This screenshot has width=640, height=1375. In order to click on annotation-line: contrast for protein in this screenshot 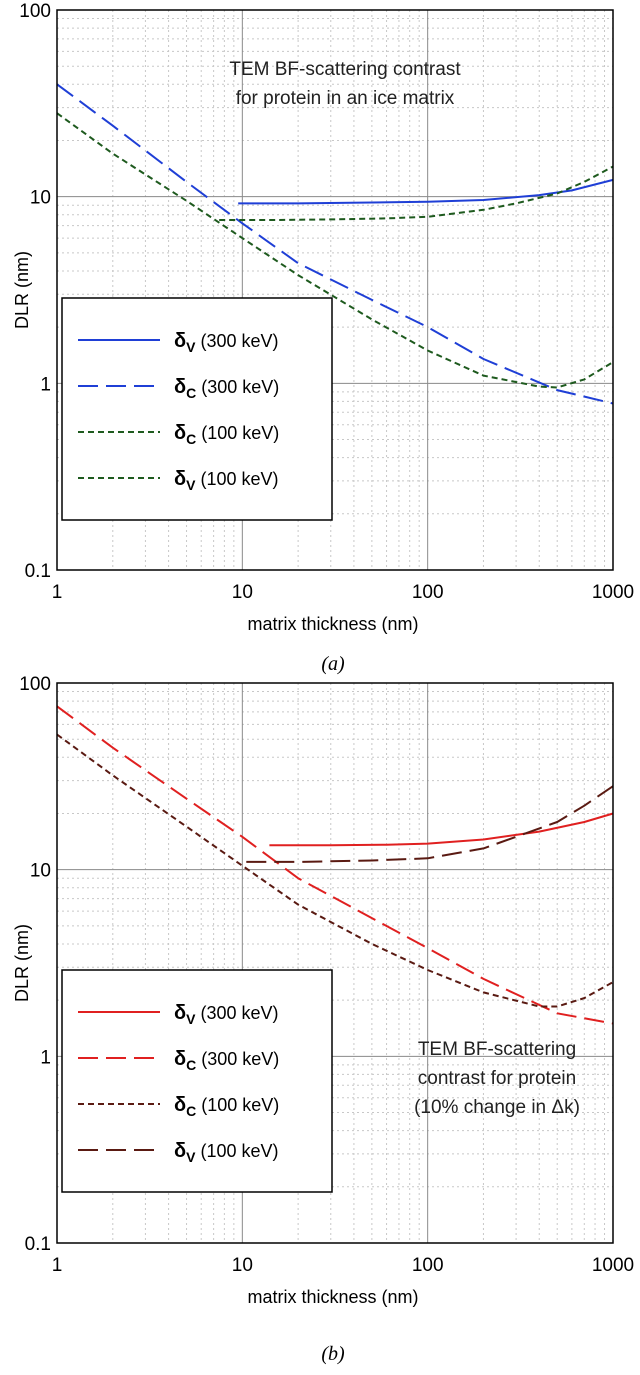, I will do `click(497, 1078)`.